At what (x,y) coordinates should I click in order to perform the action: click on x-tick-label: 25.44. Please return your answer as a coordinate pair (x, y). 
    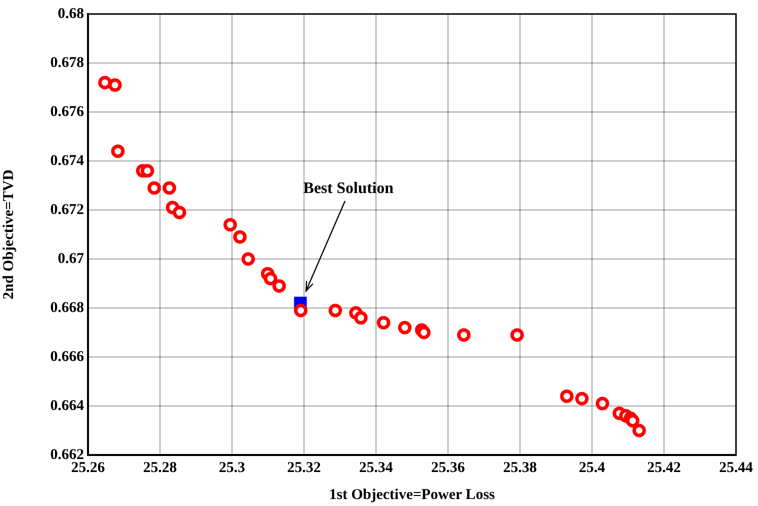
    Looking at the image, I should click on (736, 468).